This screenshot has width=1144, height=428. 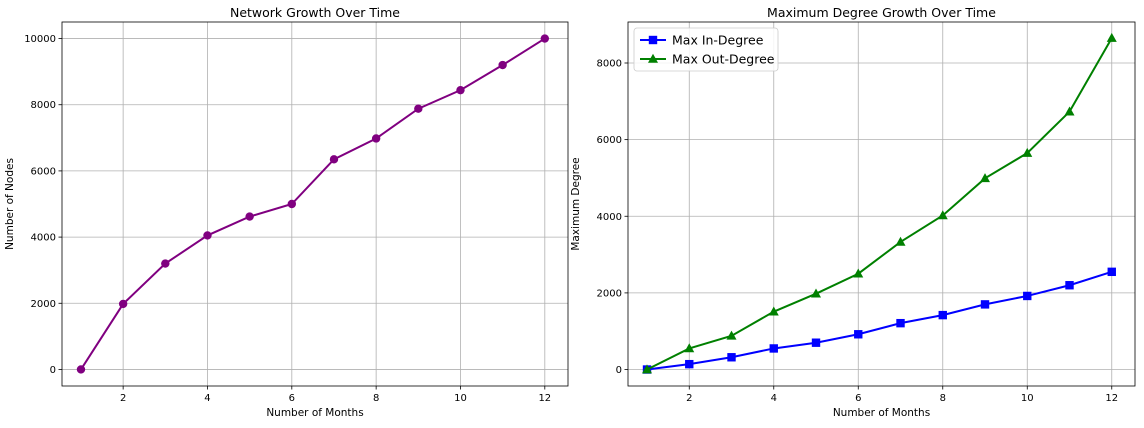 I want to click on legend-box, so click(x=706, y=49).